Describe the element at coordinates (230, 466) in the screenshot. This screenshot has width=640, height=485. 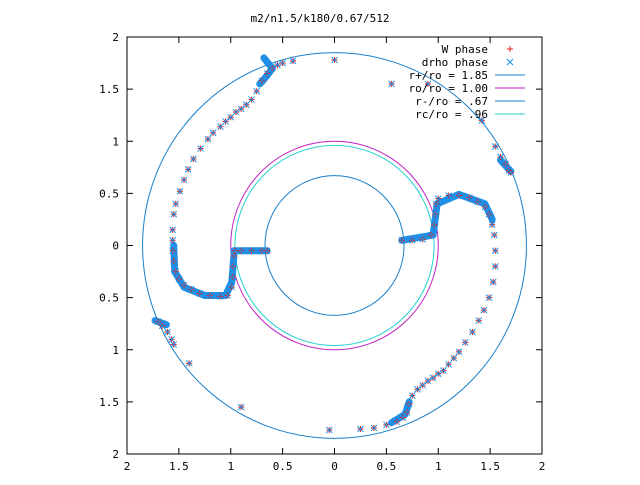
I see `x-tick-label: 1` at that location.